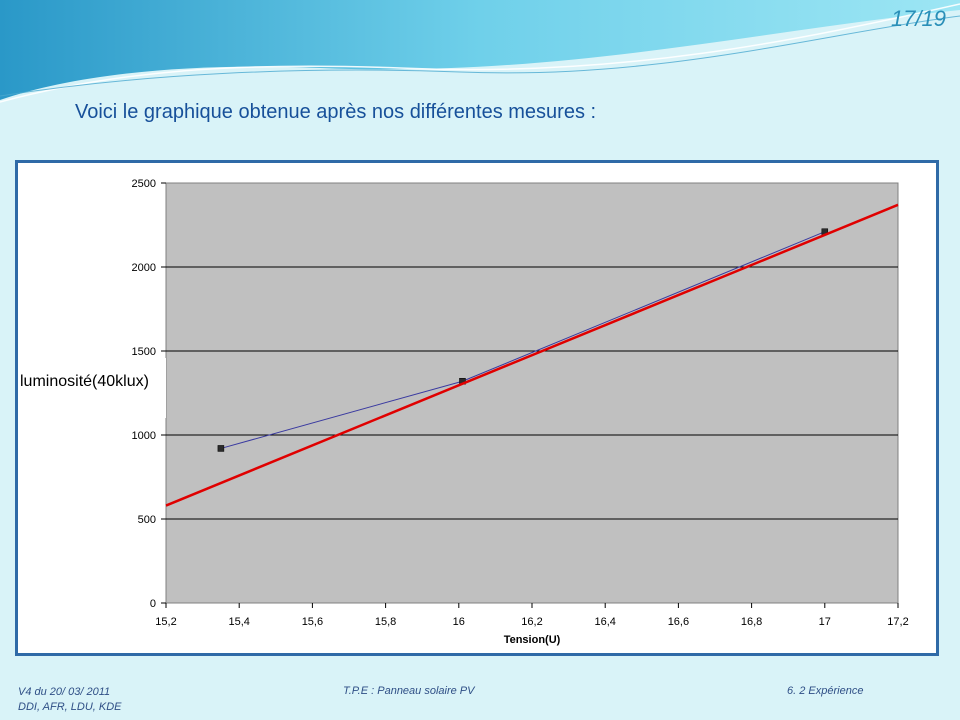 The width and height of the screenshot is (960, 720). Describe the element at coordinates (221, 448) in the screenshot. I see `data-point` at that location.